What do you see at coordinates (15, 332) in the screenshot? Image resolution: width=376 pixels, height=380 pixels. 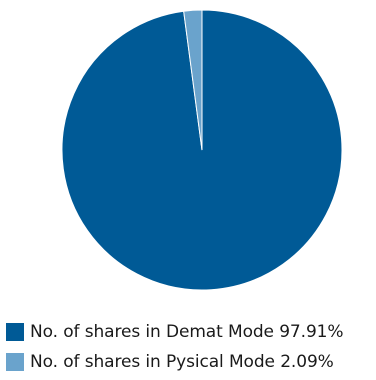 I see `legend-swatch-demat` at bounding box center [15, 332].